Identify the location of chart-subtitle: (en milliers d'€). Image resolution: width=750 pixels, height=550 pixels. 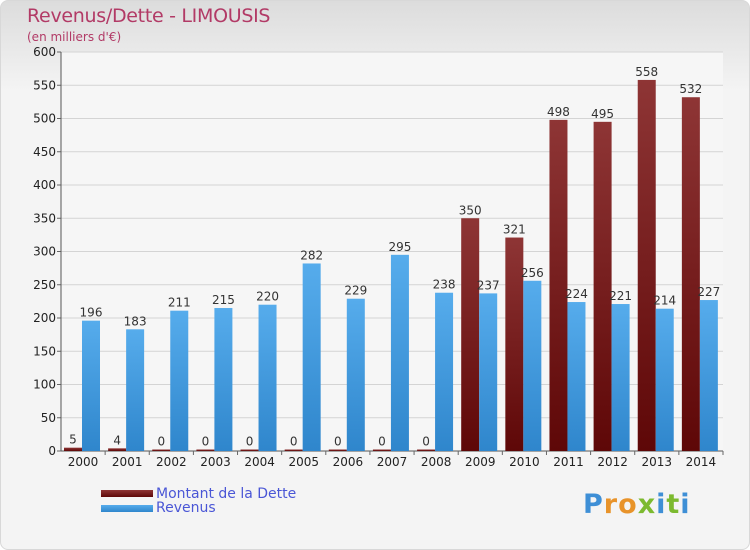
(74, 37).